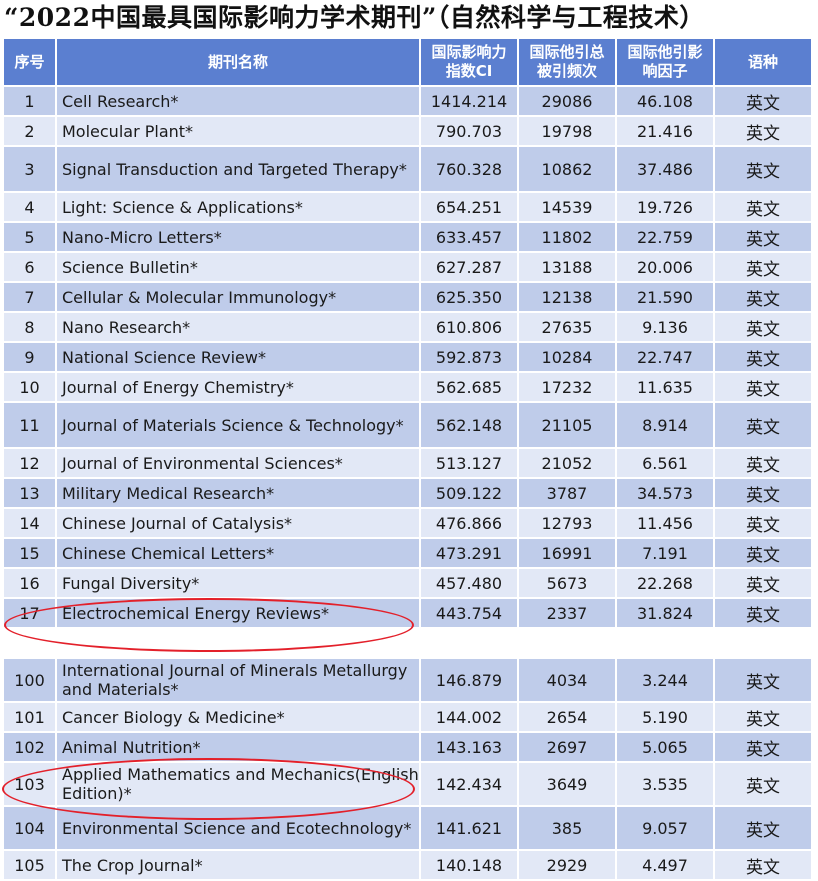  What do you see at coordinates (238, 327) in the screenshot?
I see `journal-name: Nano Research*` at bounding box center [238, 327].